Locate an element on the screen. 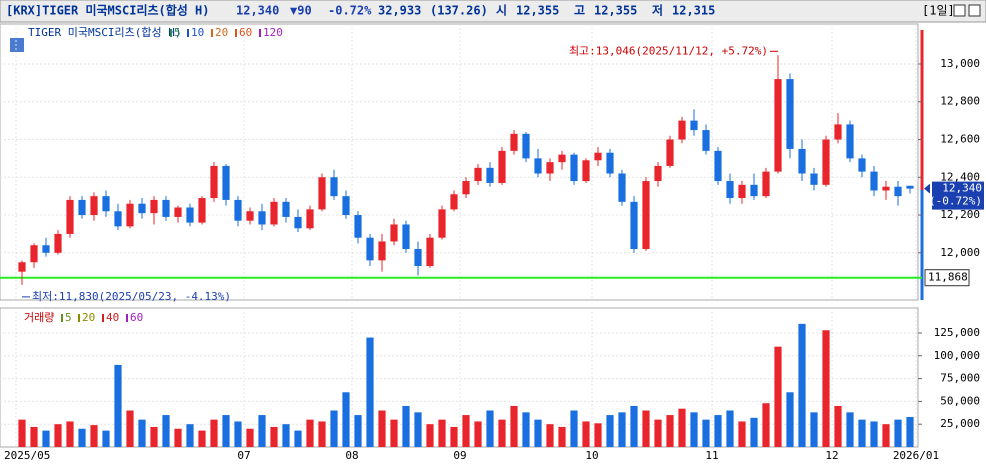 The width and height of the screenshot is (986, 465). close-button is located at coordinates (974, 10).